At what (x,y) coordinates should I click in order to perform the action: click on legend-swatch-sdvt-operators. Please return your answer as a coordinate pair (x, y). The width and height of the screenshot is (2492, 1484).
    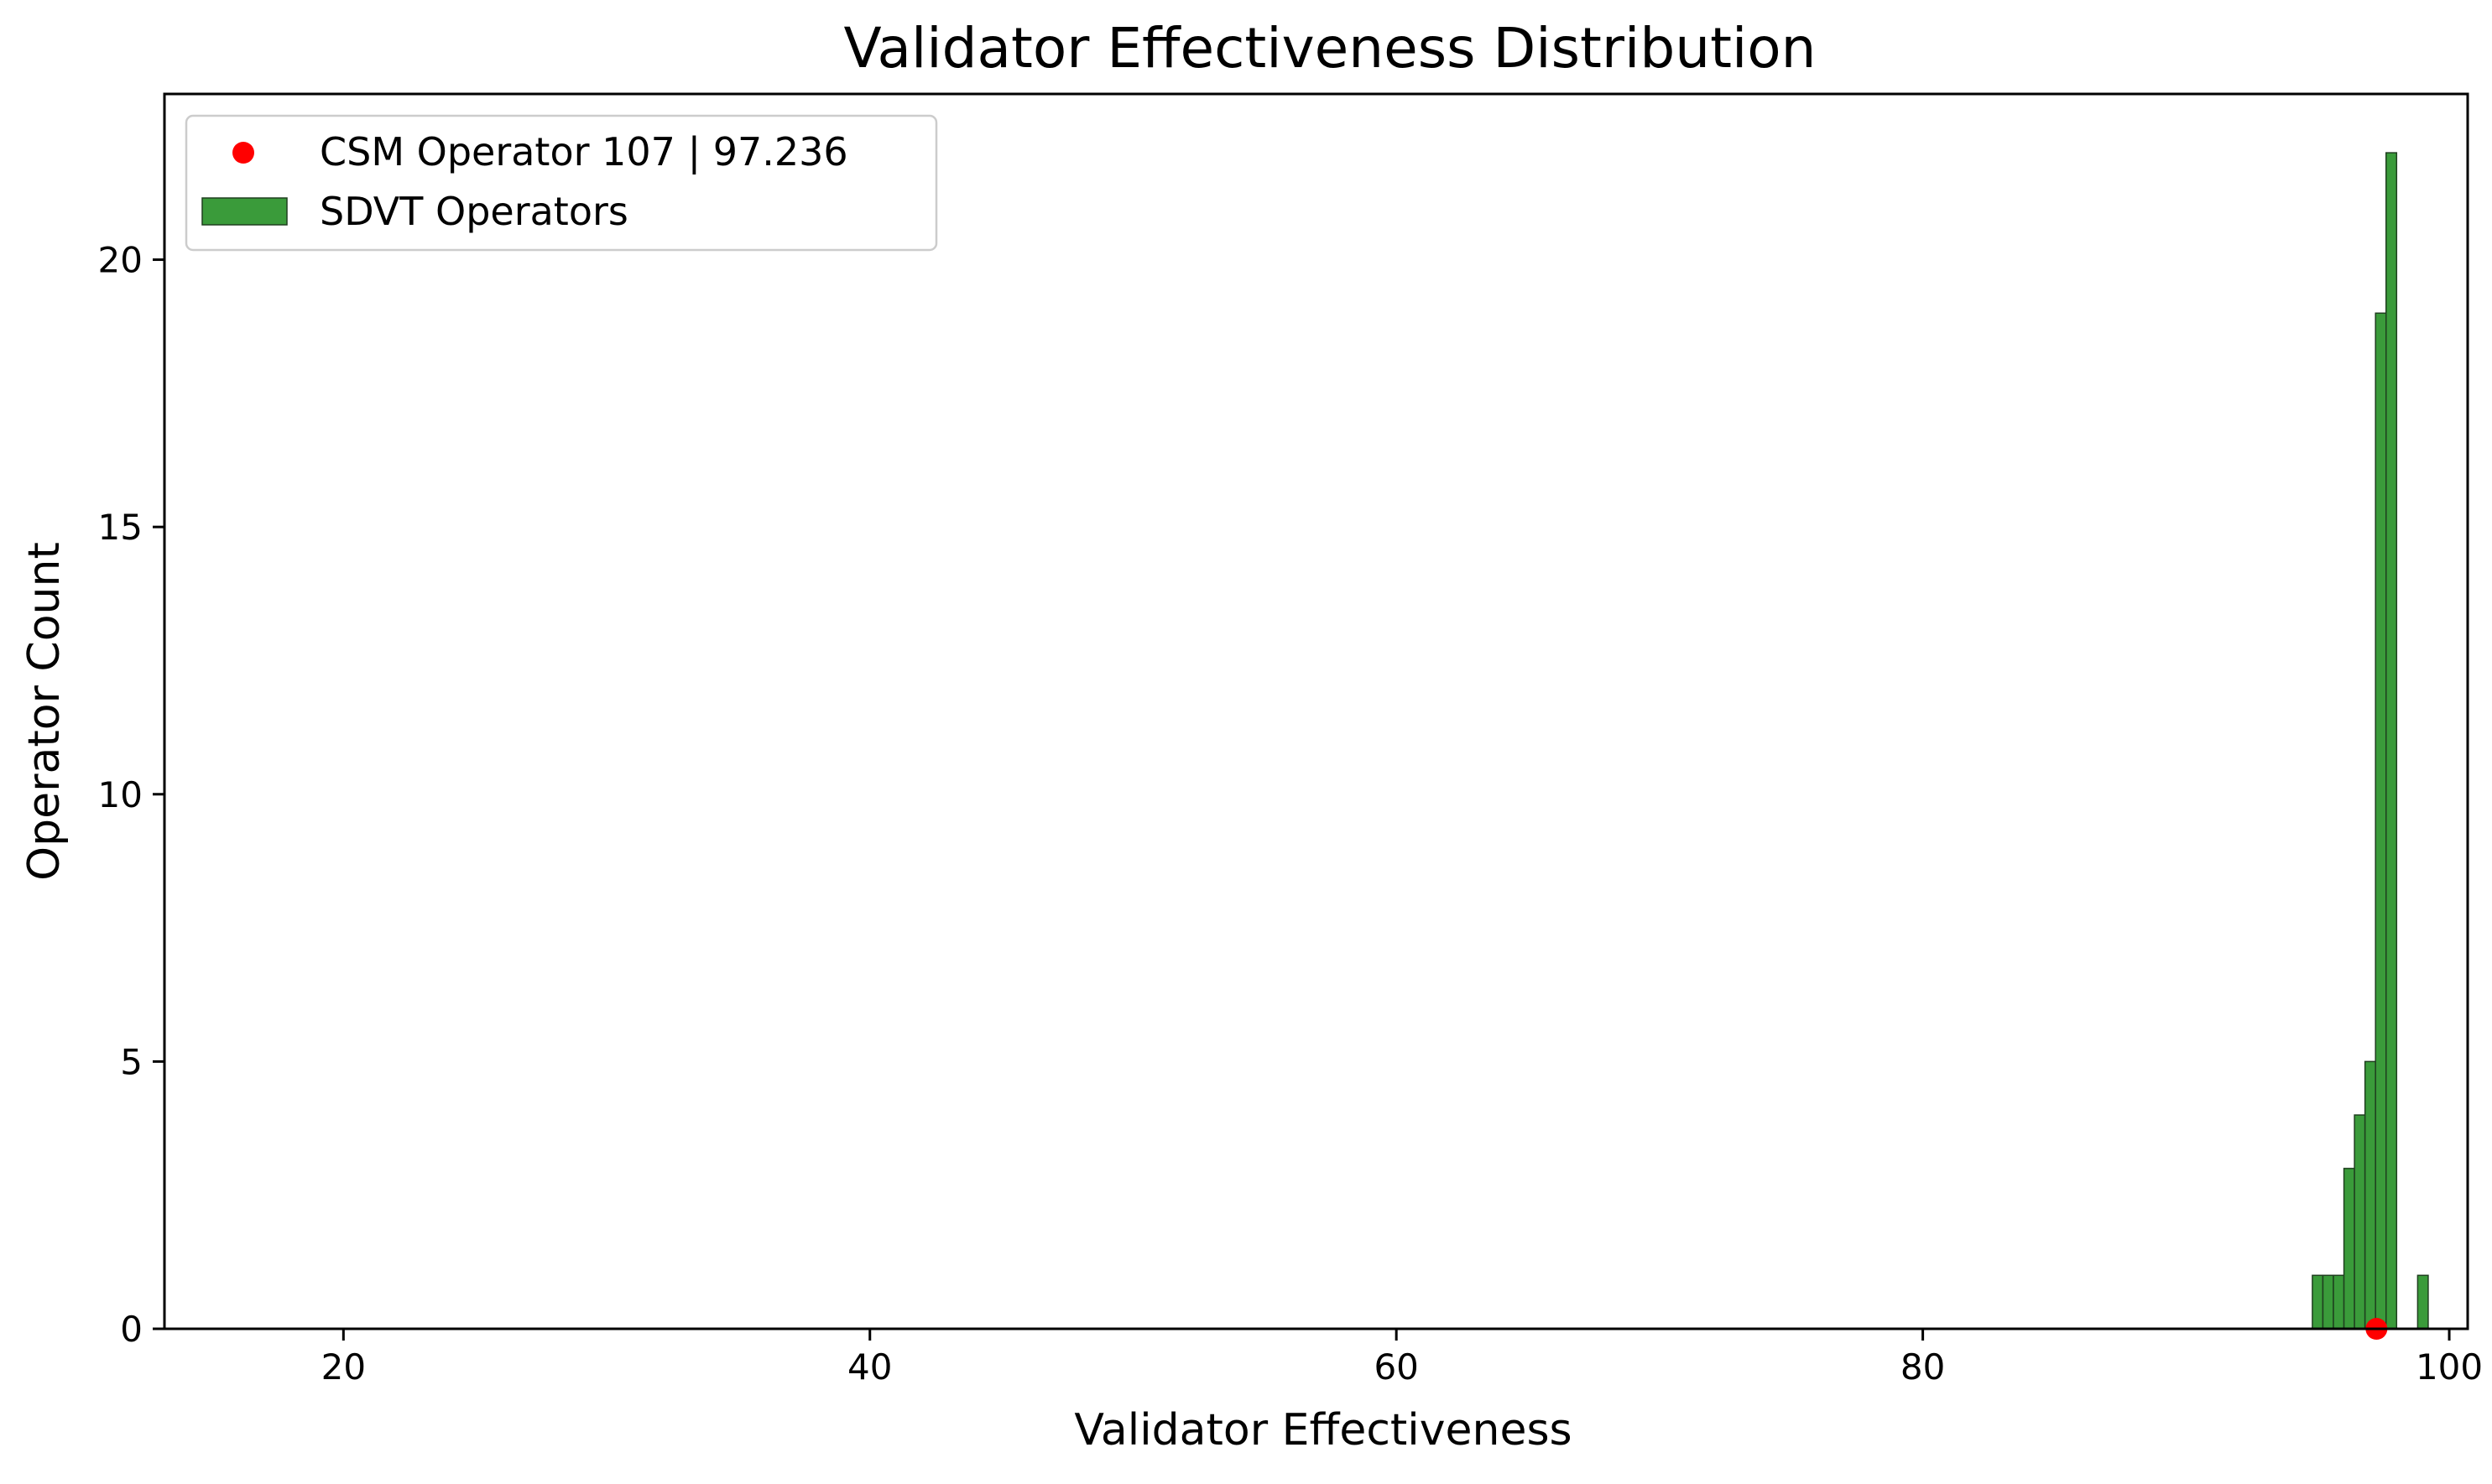
    Looking at the image, I should click on (244, 211).